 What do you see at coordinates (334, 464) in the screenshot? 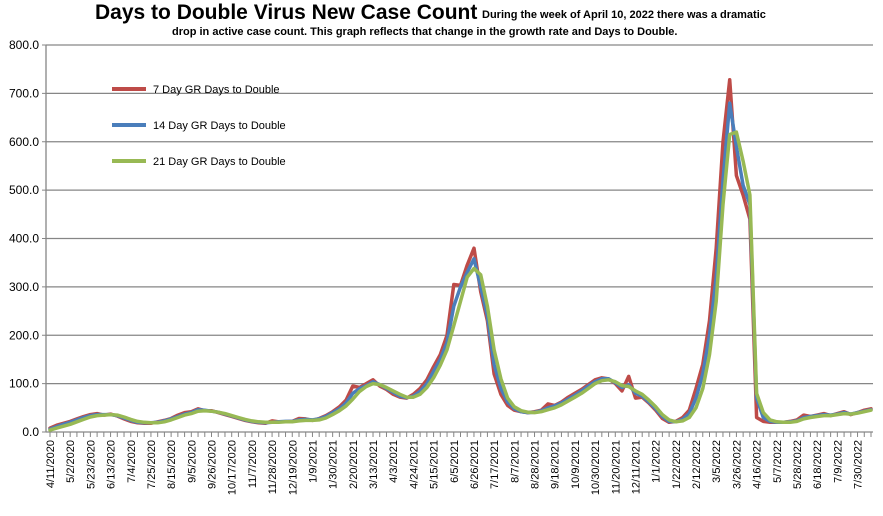
I see `x-tick-label: 1/30/2021` at bounding box center [334, 464].